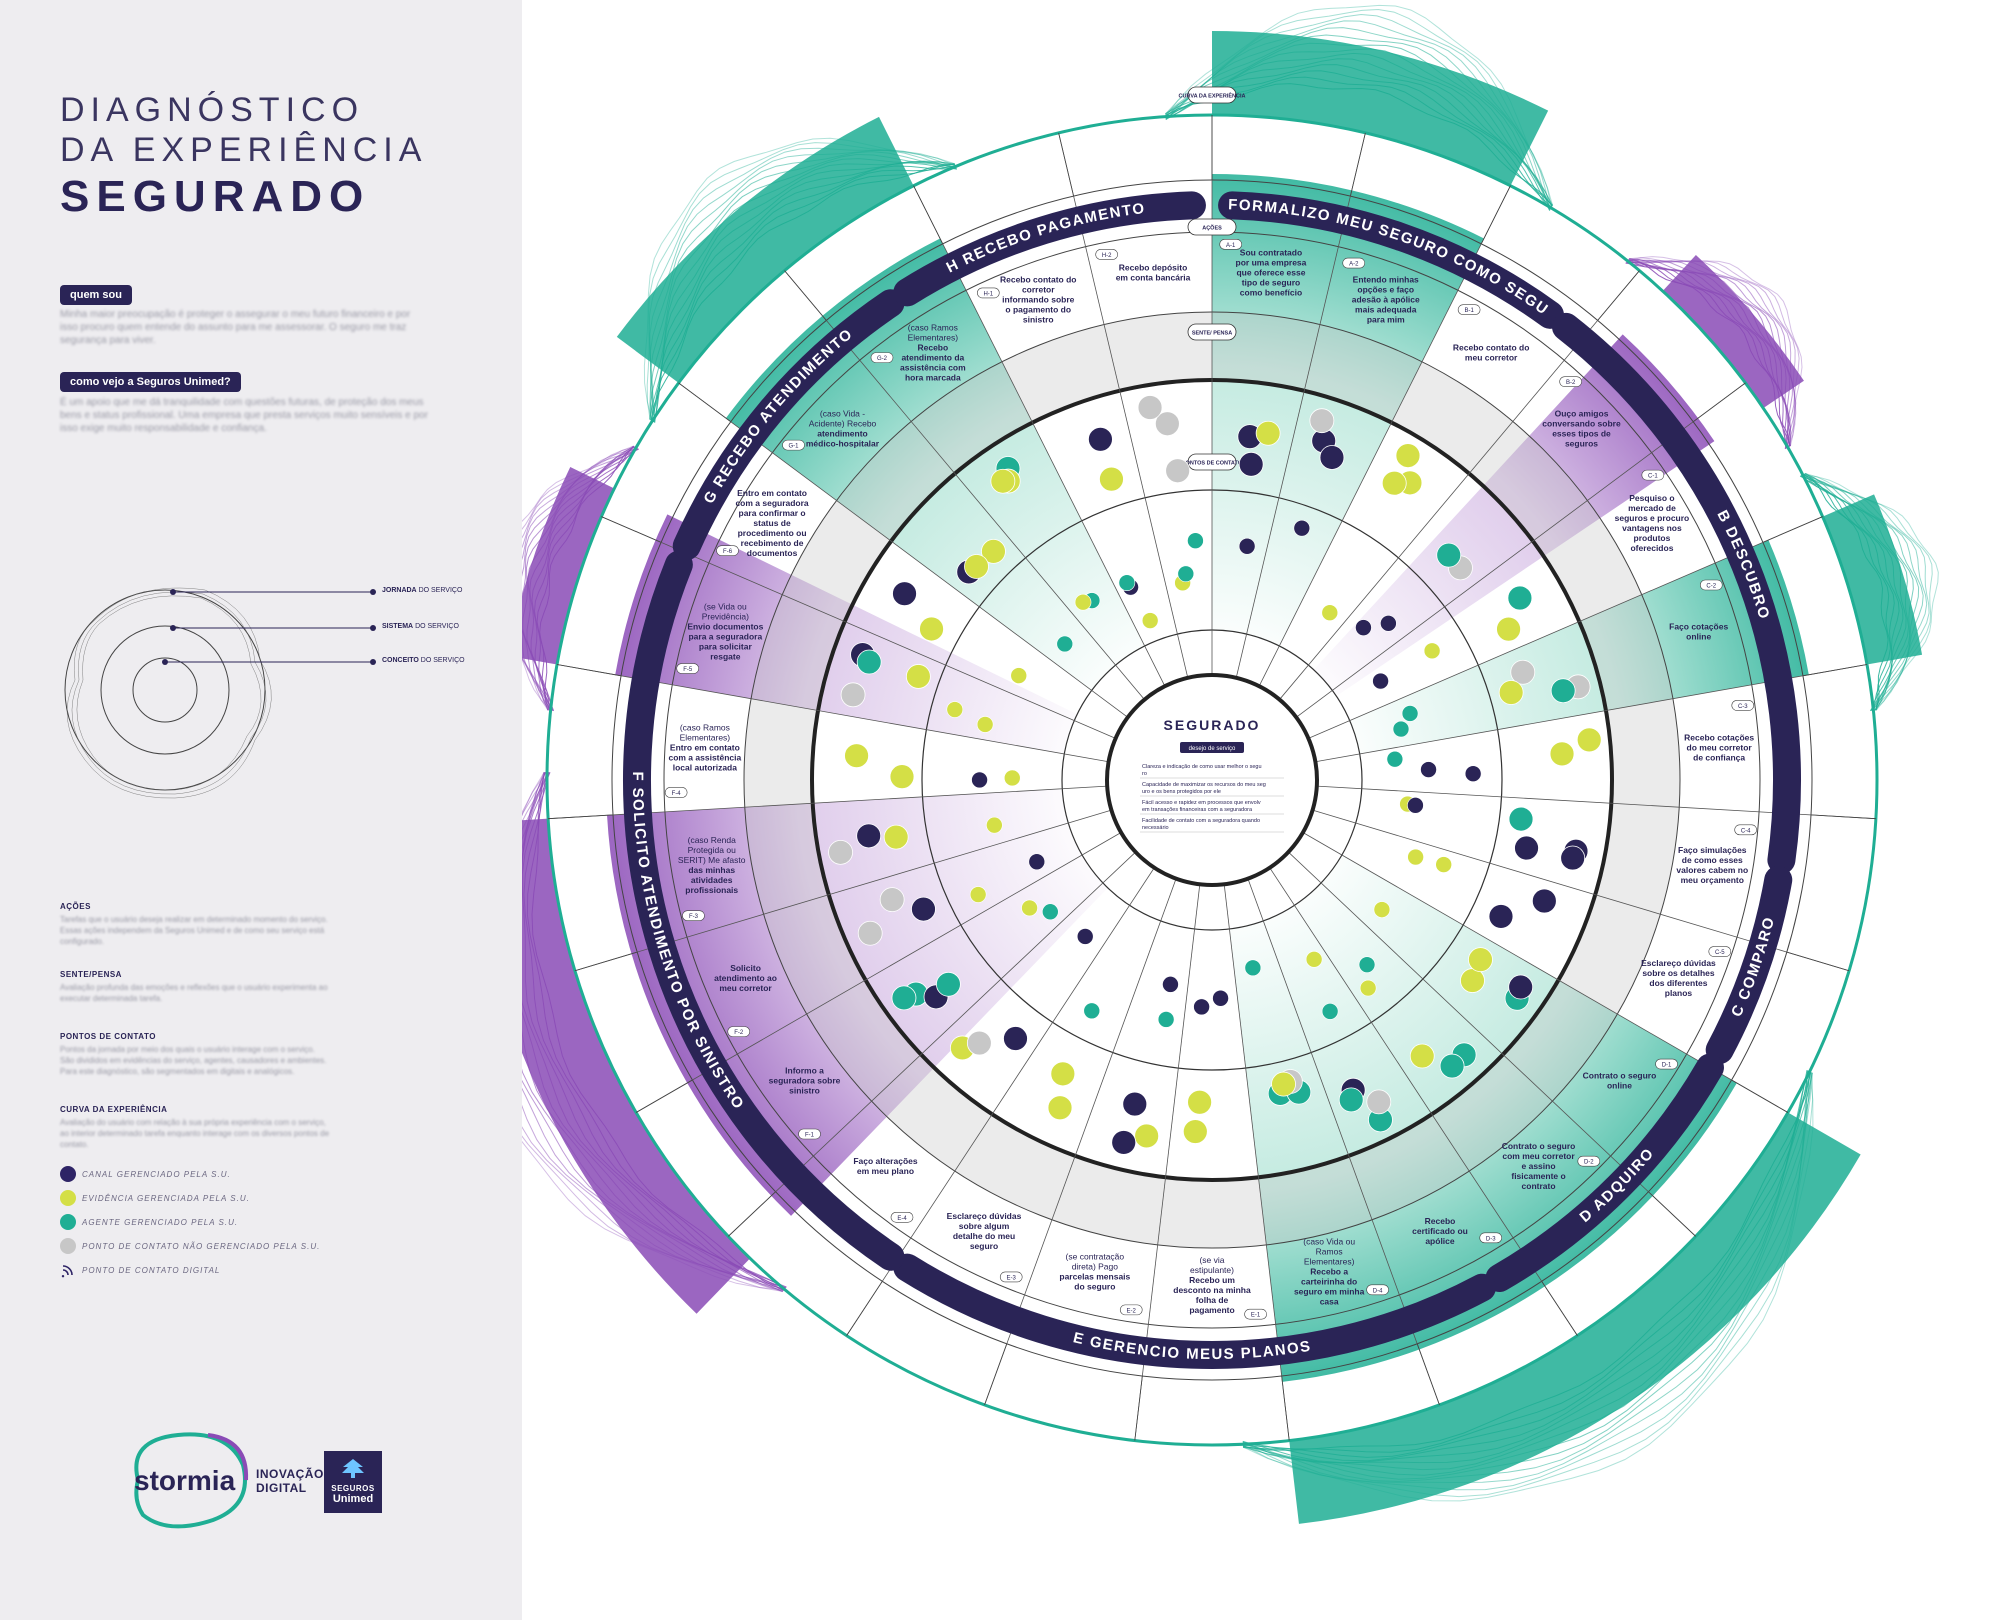 This screenshot has height=1620, width=2000. I want to click on action-text: procedimento ou, so click(772, 533).